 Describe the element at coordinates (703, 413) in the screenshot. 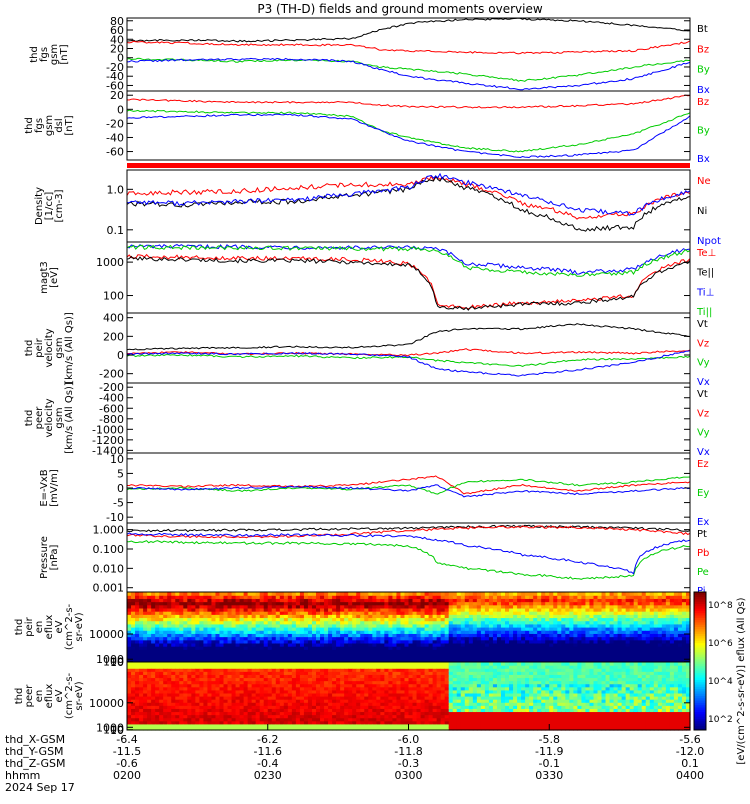

I see `legend-Vz: Vz` at that location.